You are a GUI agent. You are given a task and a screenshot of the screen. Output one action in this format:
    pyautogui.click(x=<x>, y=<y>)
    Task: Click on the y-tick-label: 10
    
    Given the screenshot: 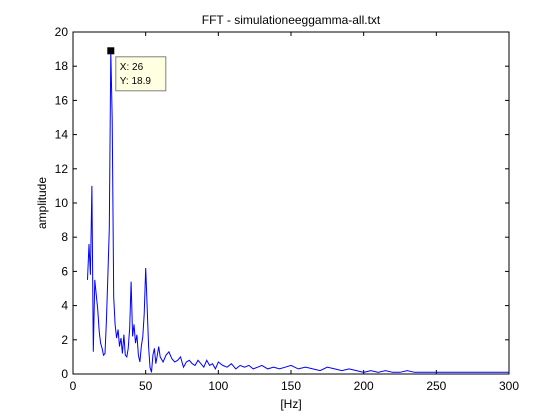 What is the action you would take?
    pyautogui.click(x=62, y=203)
    